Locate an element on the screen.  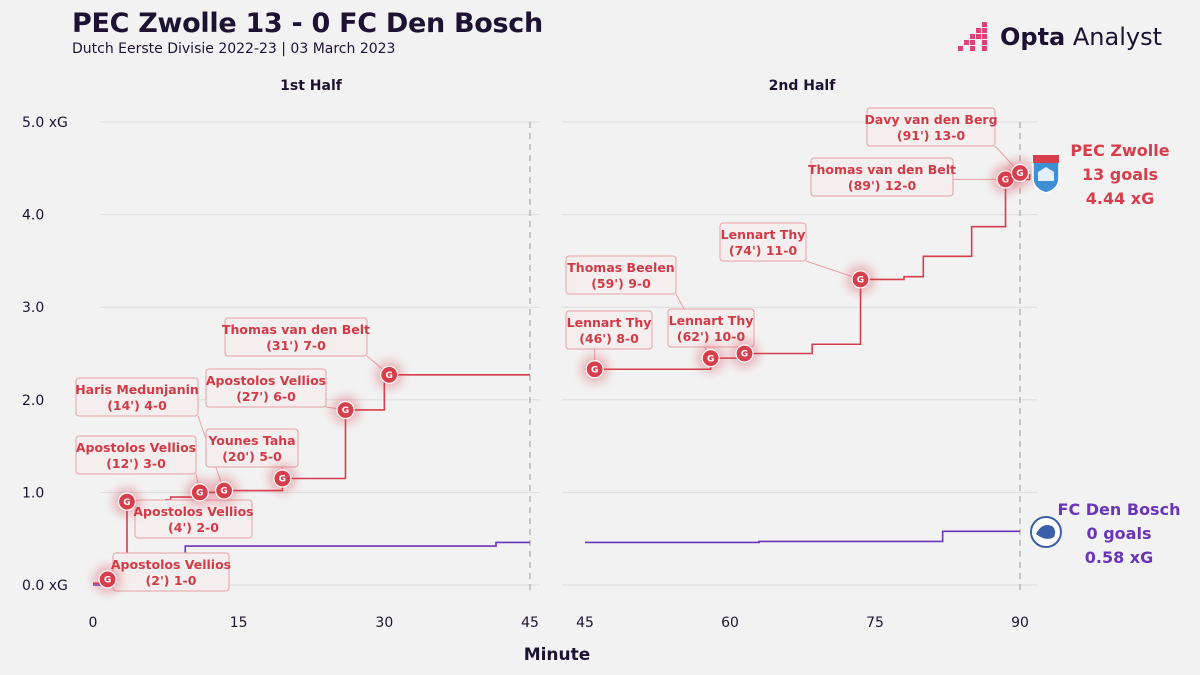
goal-scorer-label: Thomas Beelen is located at coordinates (620, 267).